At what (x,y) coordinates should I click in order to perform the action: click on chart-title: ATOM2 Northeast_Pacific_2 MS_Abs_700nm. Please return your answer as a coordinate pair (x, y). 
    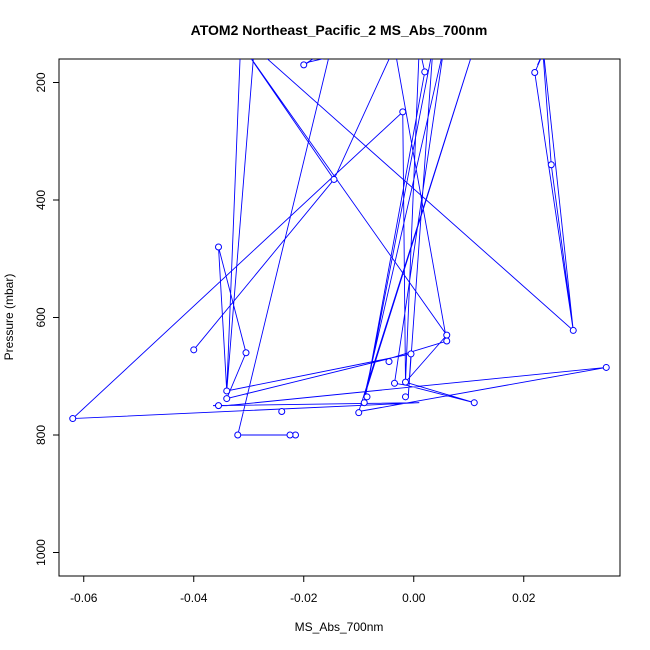
    Looking at the image, I should click on (339, 30).